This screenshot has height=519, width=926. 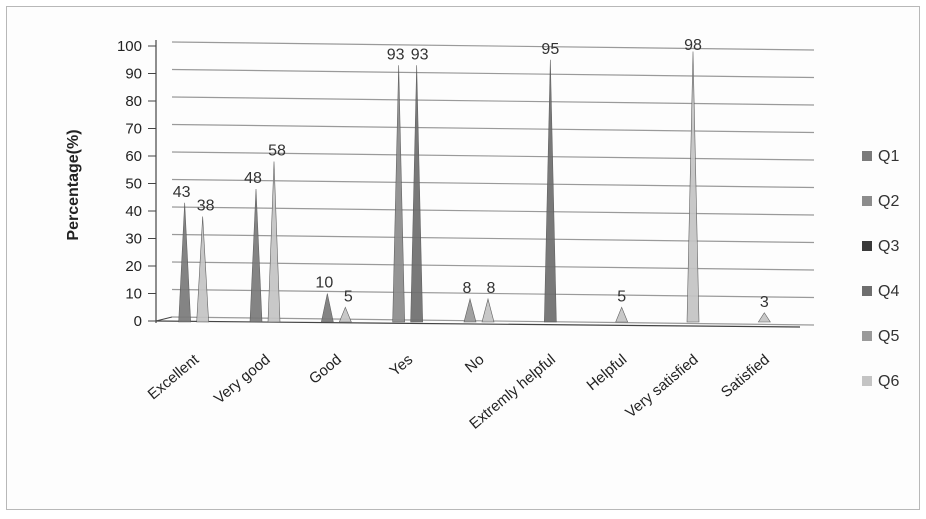 I want to click on legend-label: Q6, so click(x=888, y=381).